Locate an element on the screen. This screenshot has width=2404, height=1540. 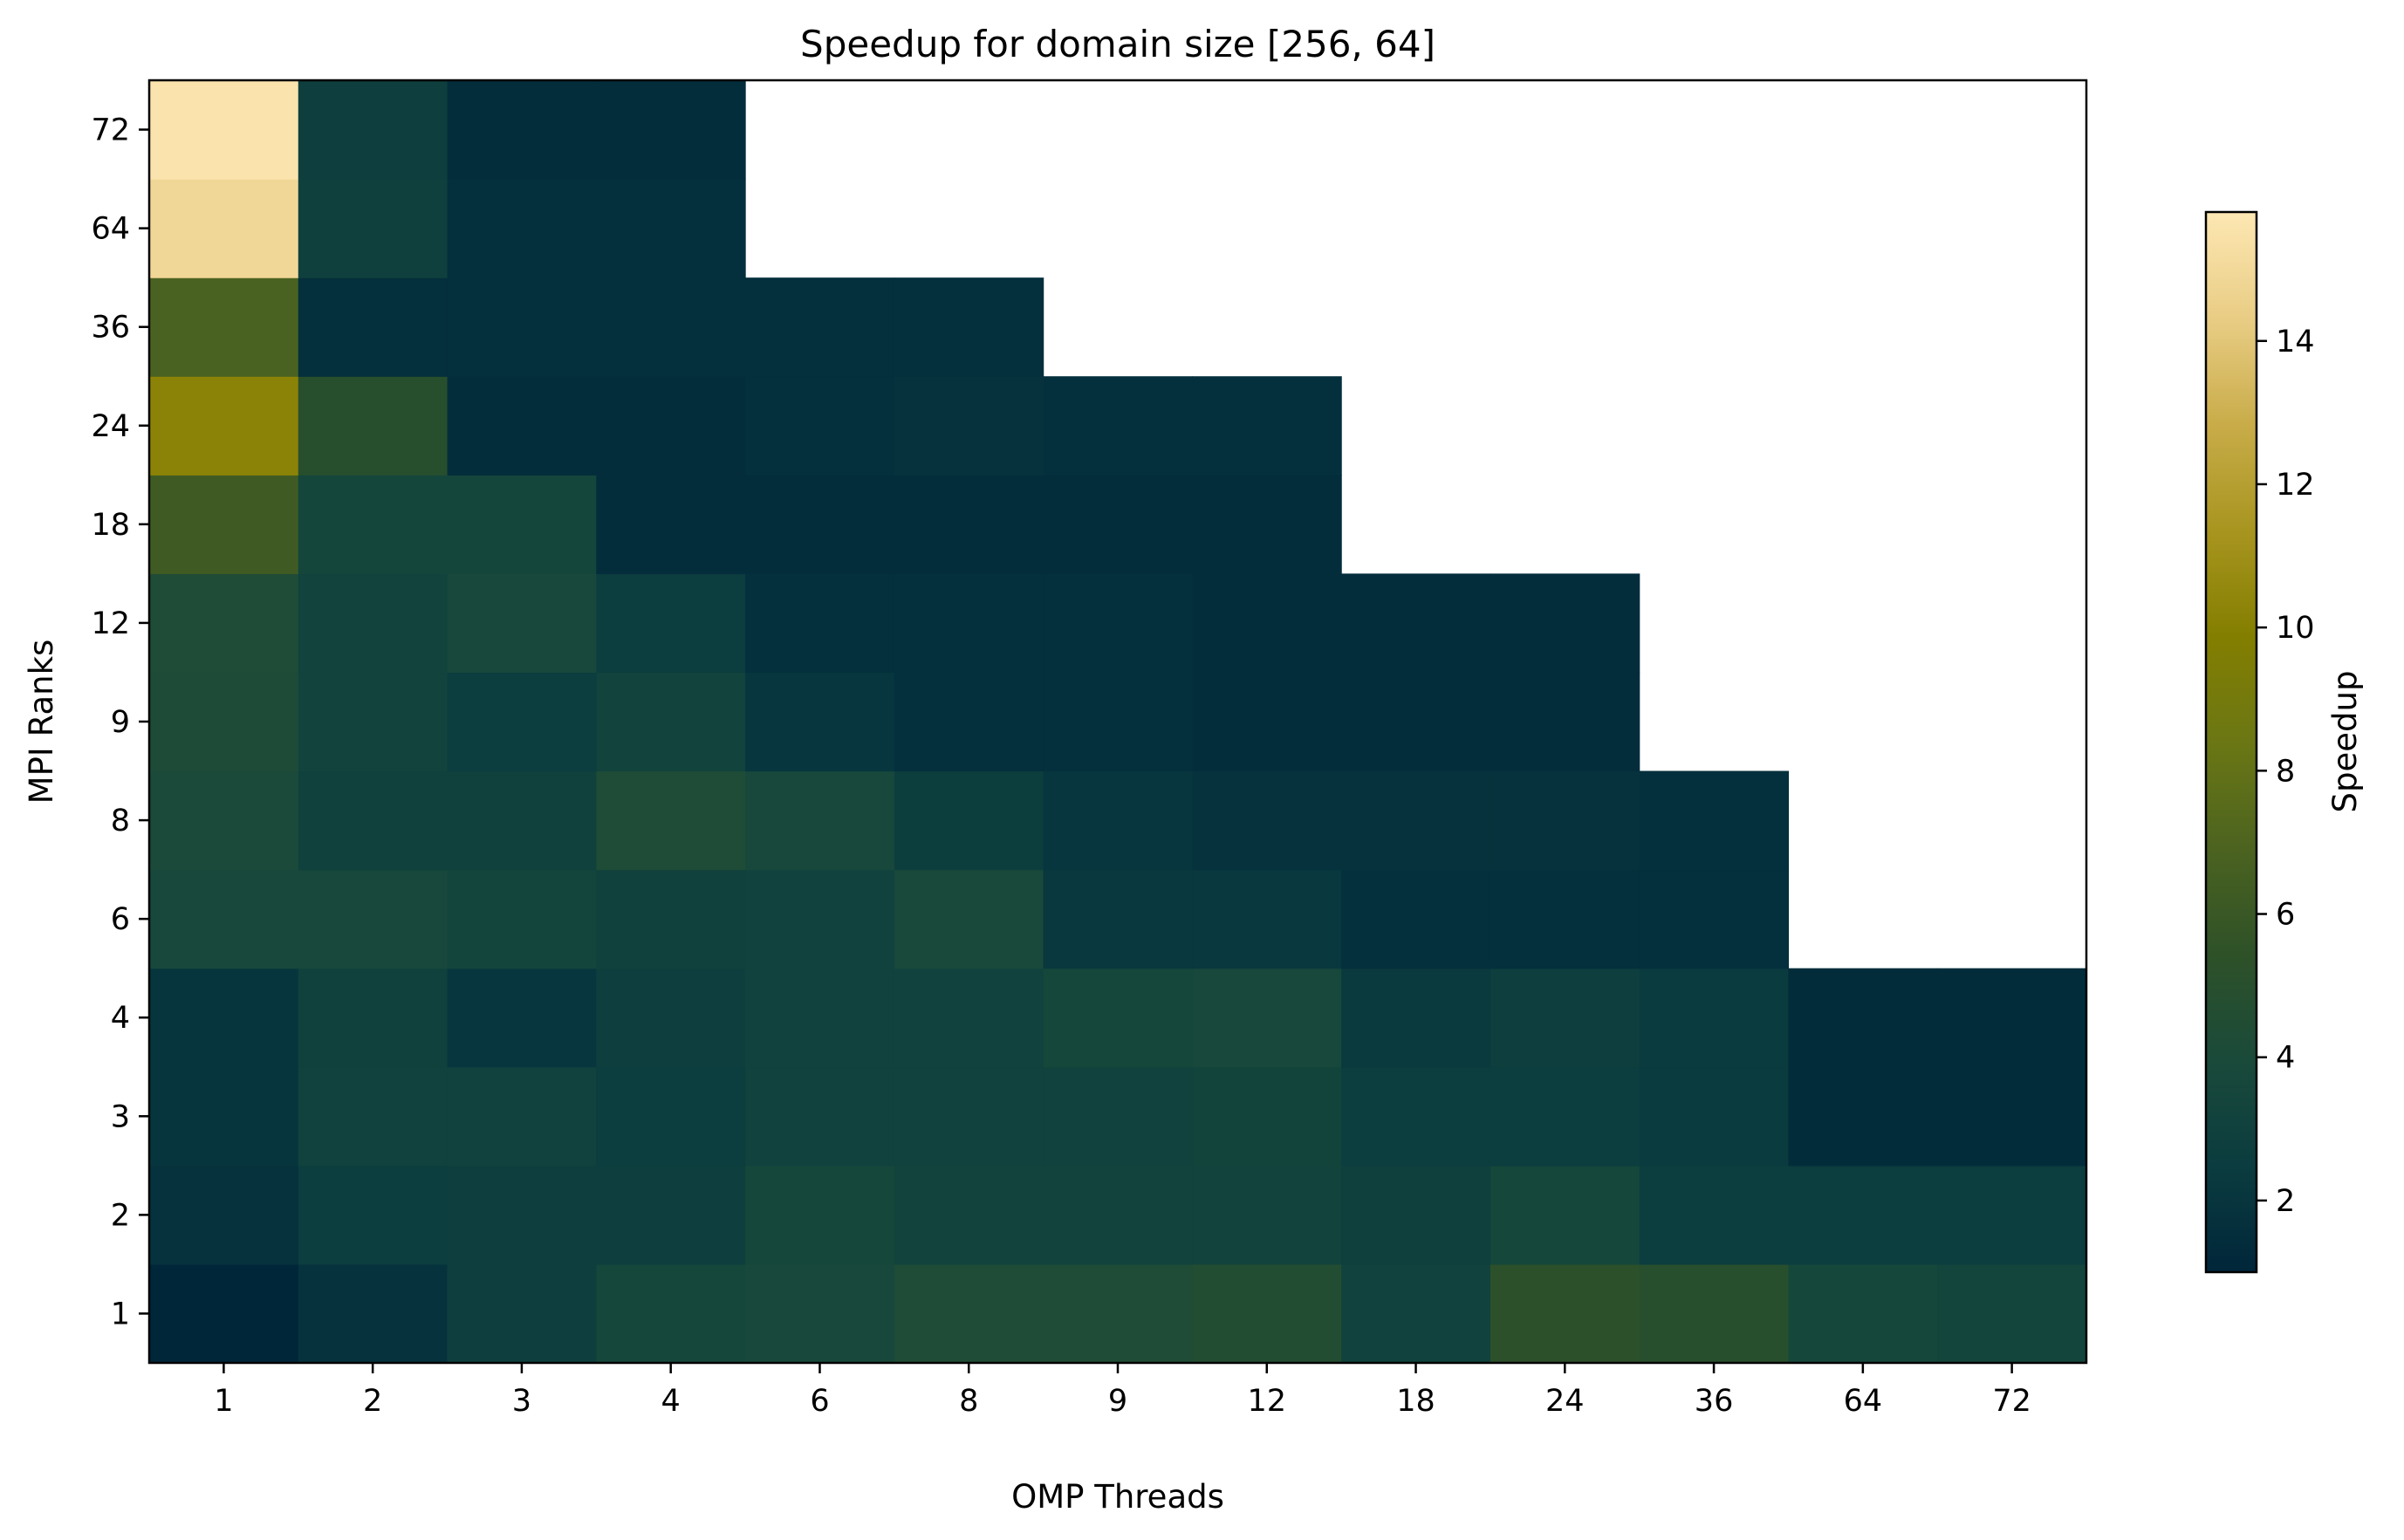
colorbar-tick-label: 6 is located at coordinates (2285, 915).